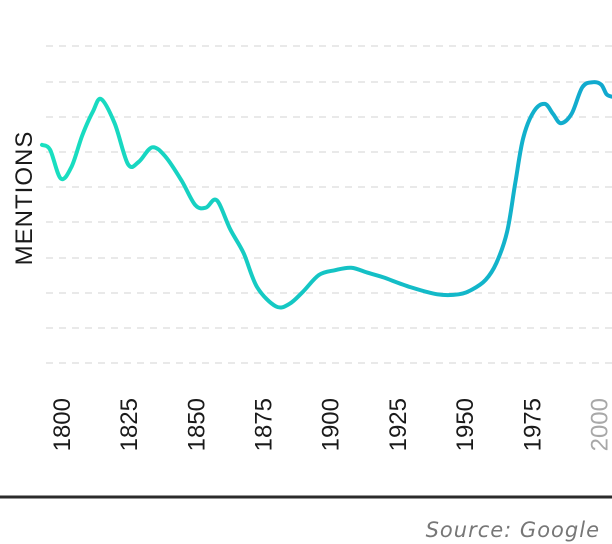 Image resolution: width=612 pixels, height=544 pixels. I want to click on x-tick-label: 1900, so click(331, 424).